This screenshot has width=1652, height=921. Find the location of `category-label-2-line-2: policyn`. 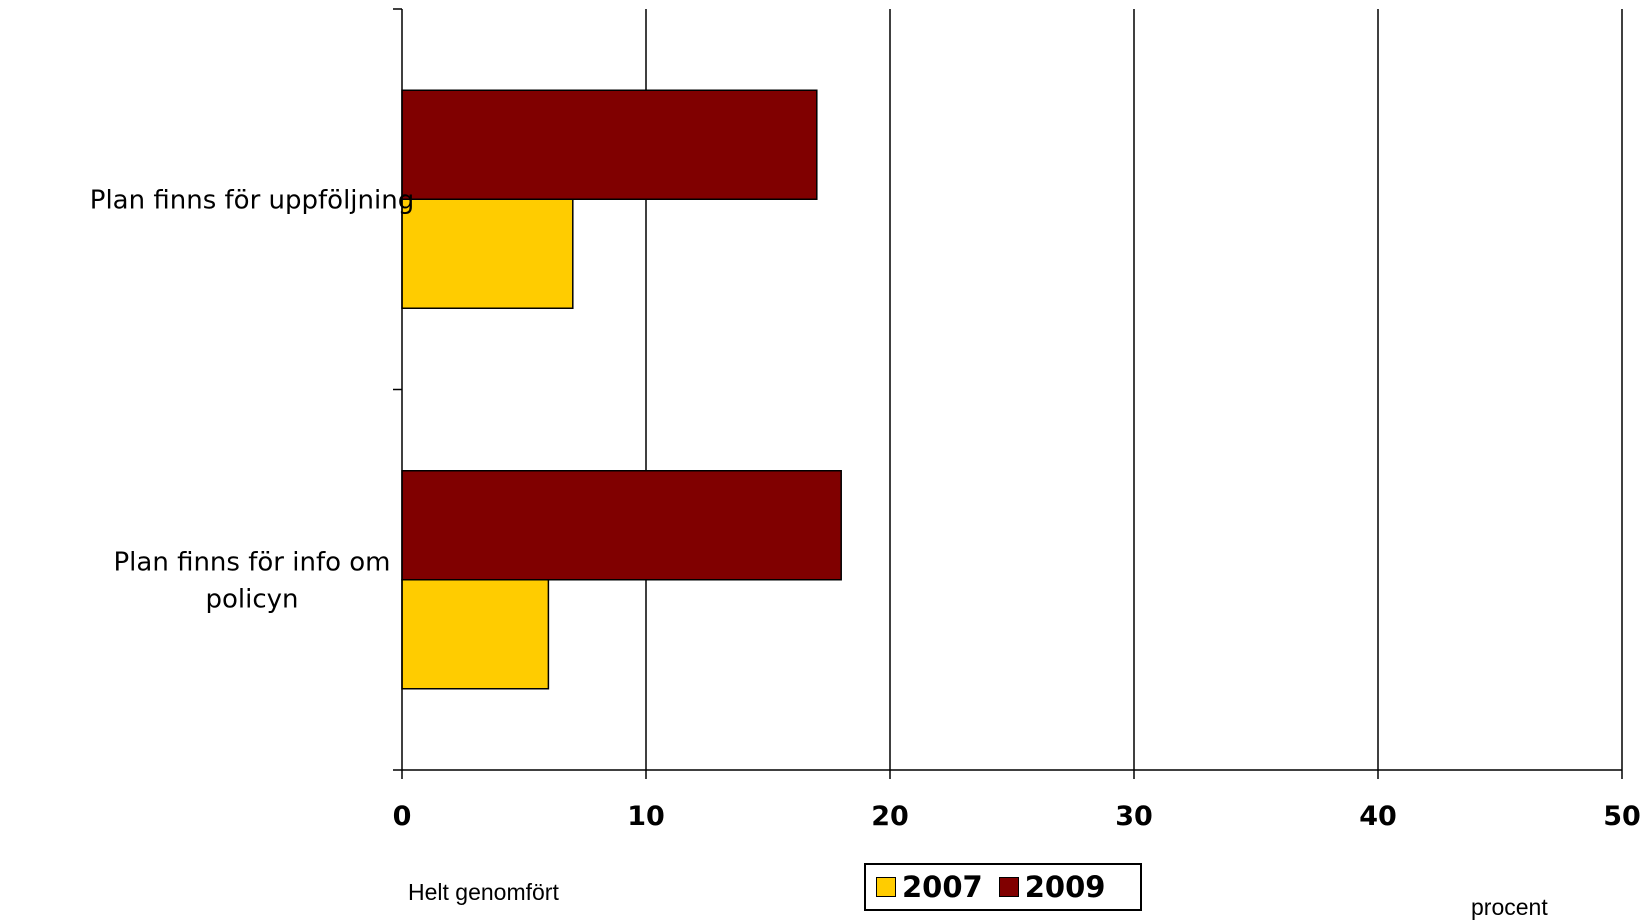

category-label-2-line-2: policyn is located at coordinates (251, 599).